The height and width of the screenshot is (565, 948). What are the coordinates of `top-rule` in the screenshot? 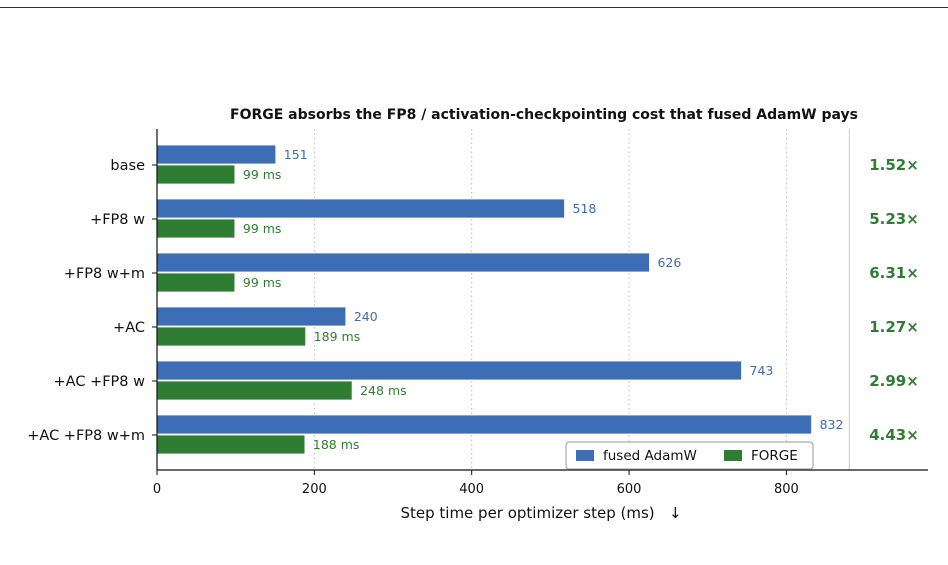 It's located at (474, 7).